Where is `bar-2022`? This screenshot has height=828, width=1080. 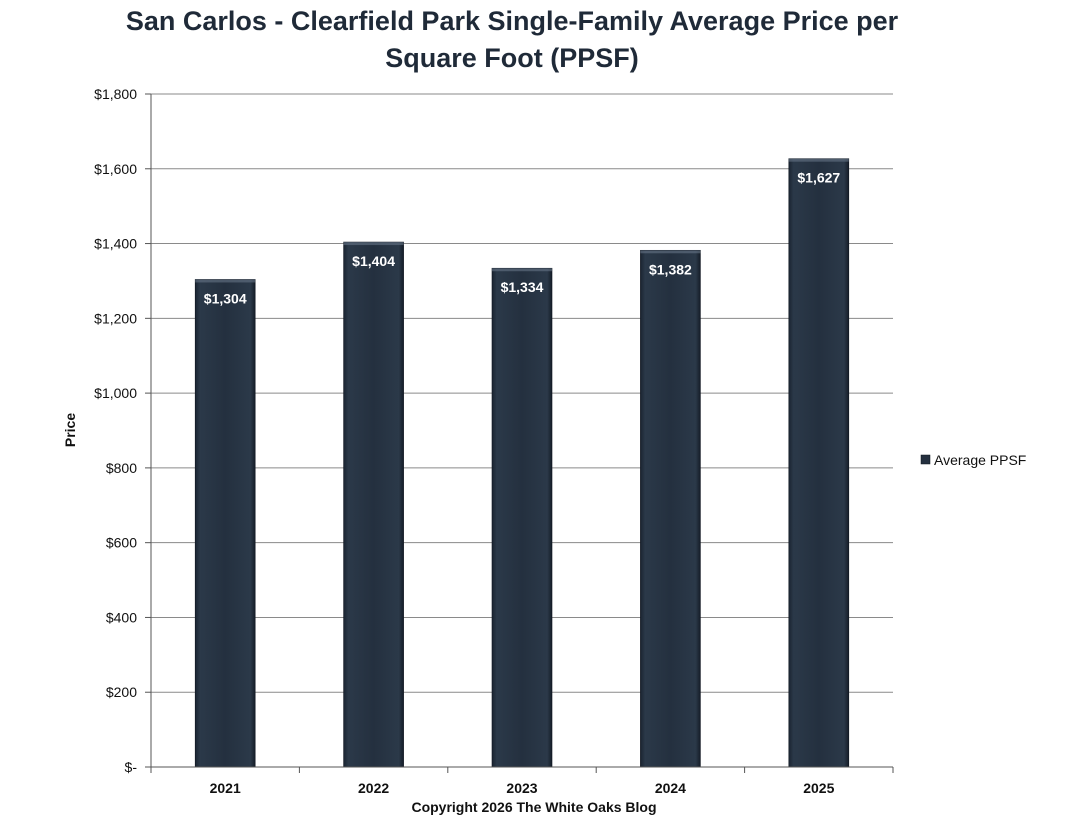 bar-2022 is located at coordinates (373, 504).